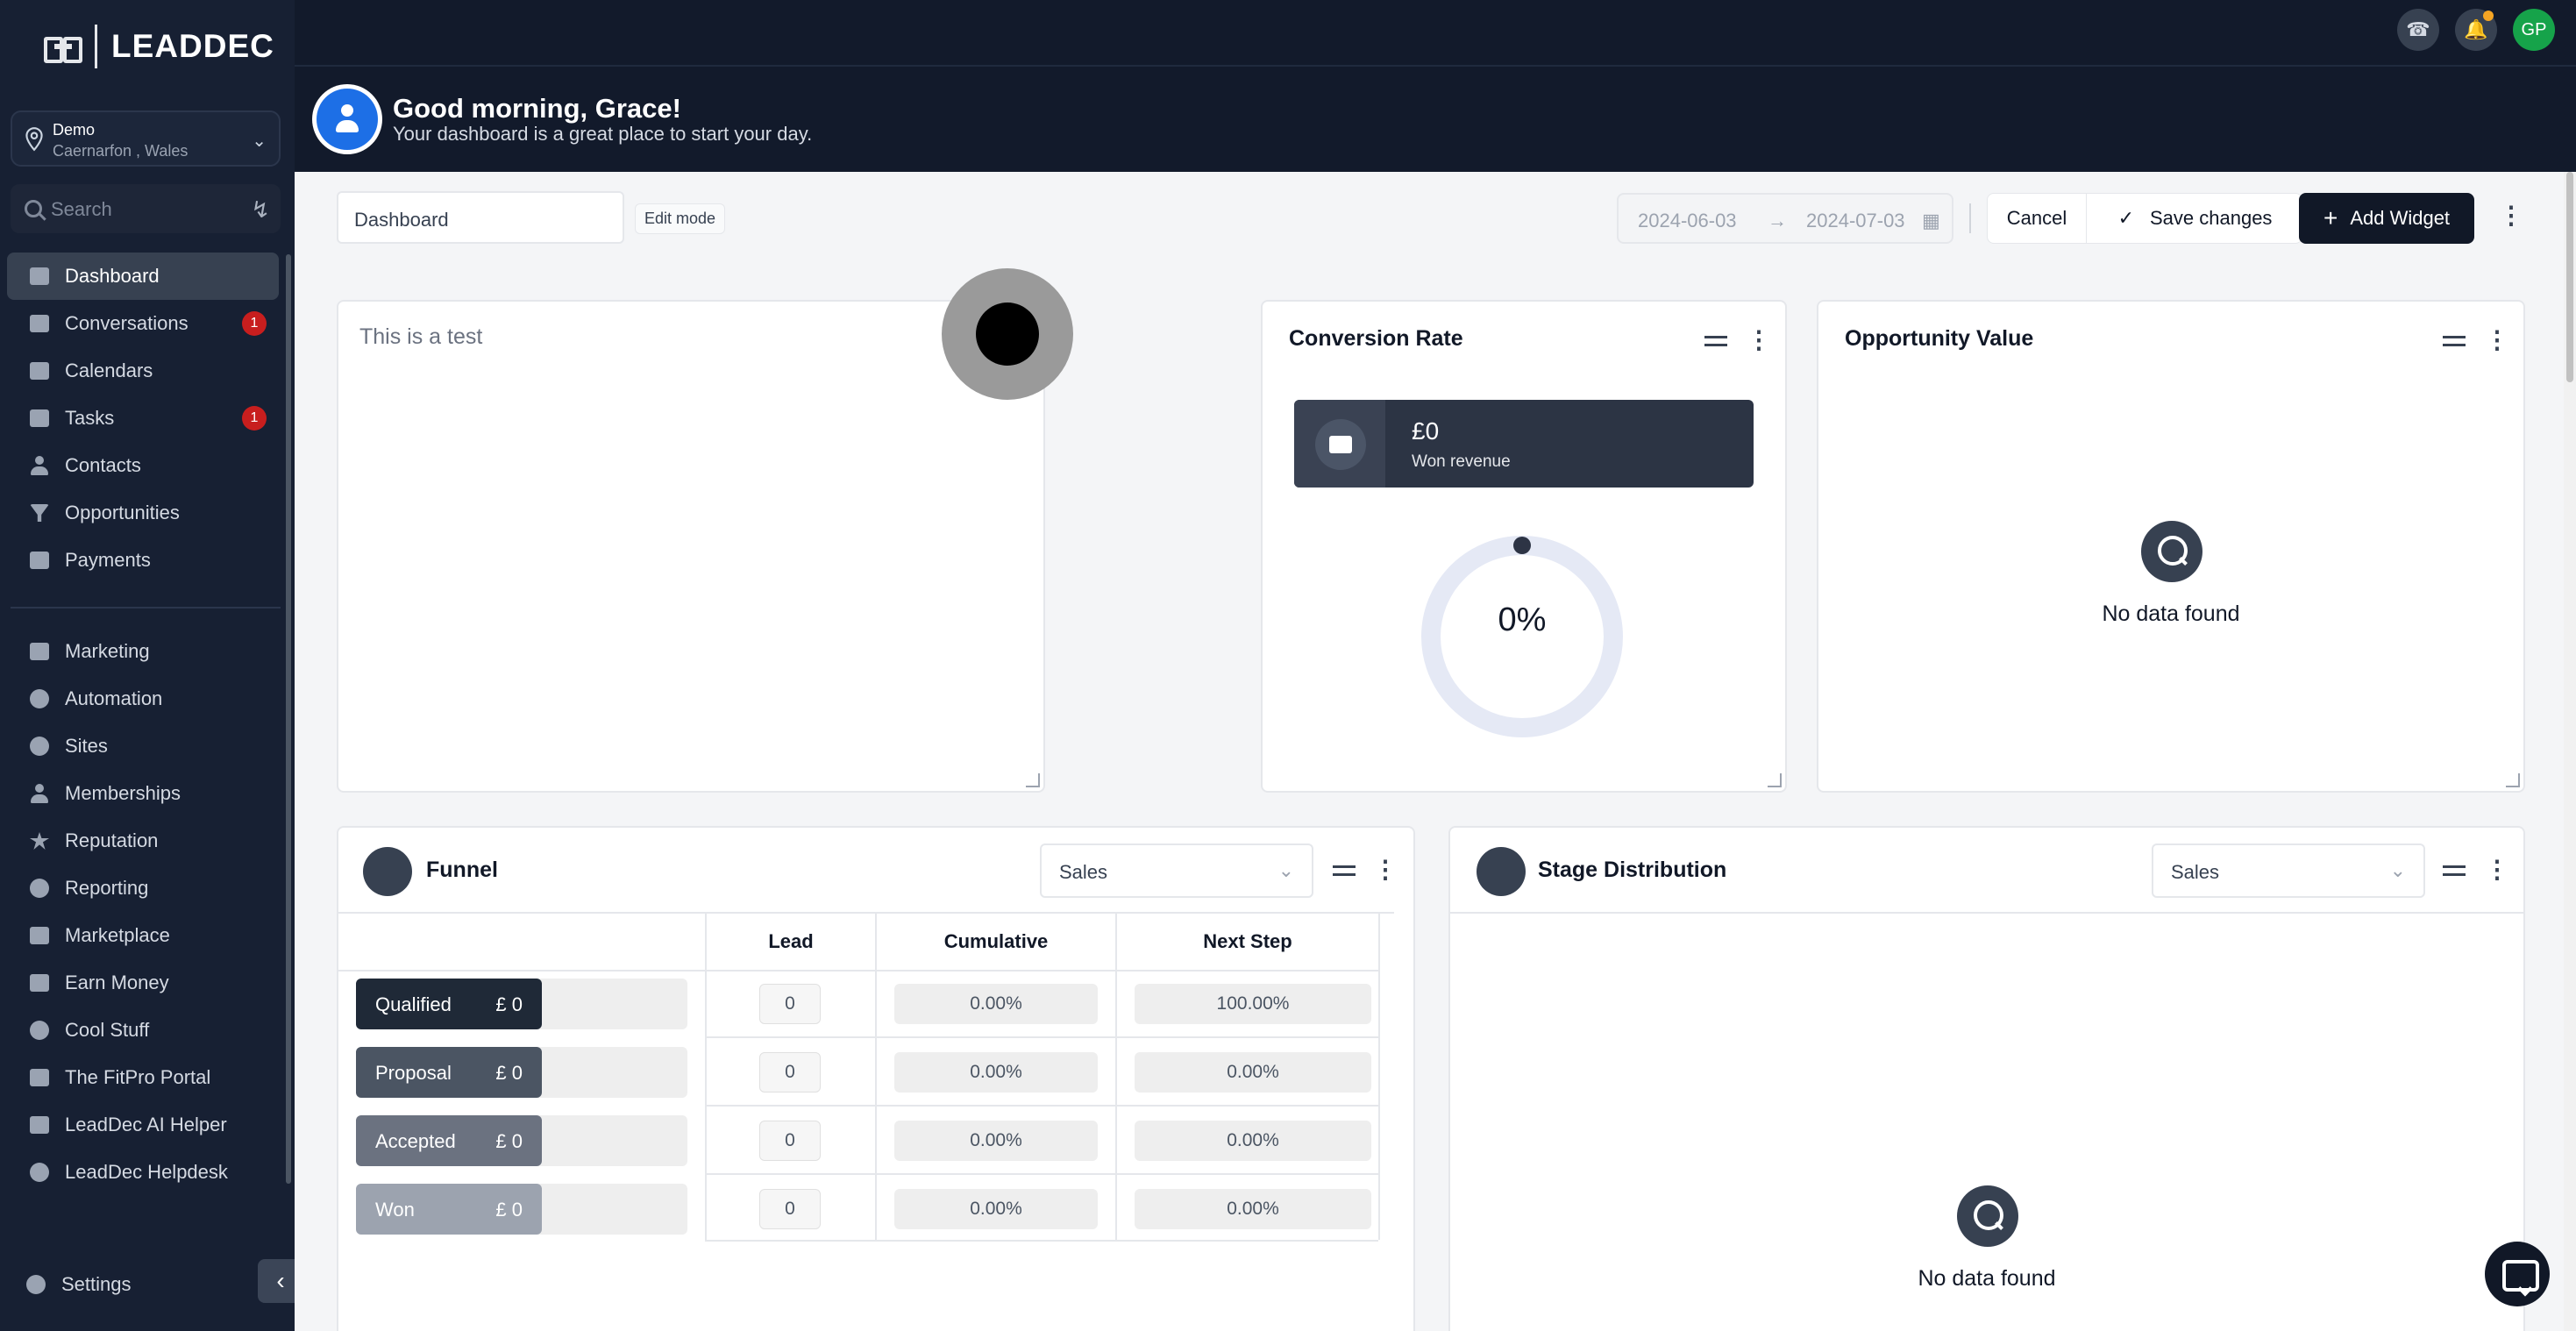 Image resolution: width=2576 pixels, height=1331 pixels. Describe the element at coordinates (680, 218) in the screenshot. I see `edit-mode-badge: Edit mode` at that location.